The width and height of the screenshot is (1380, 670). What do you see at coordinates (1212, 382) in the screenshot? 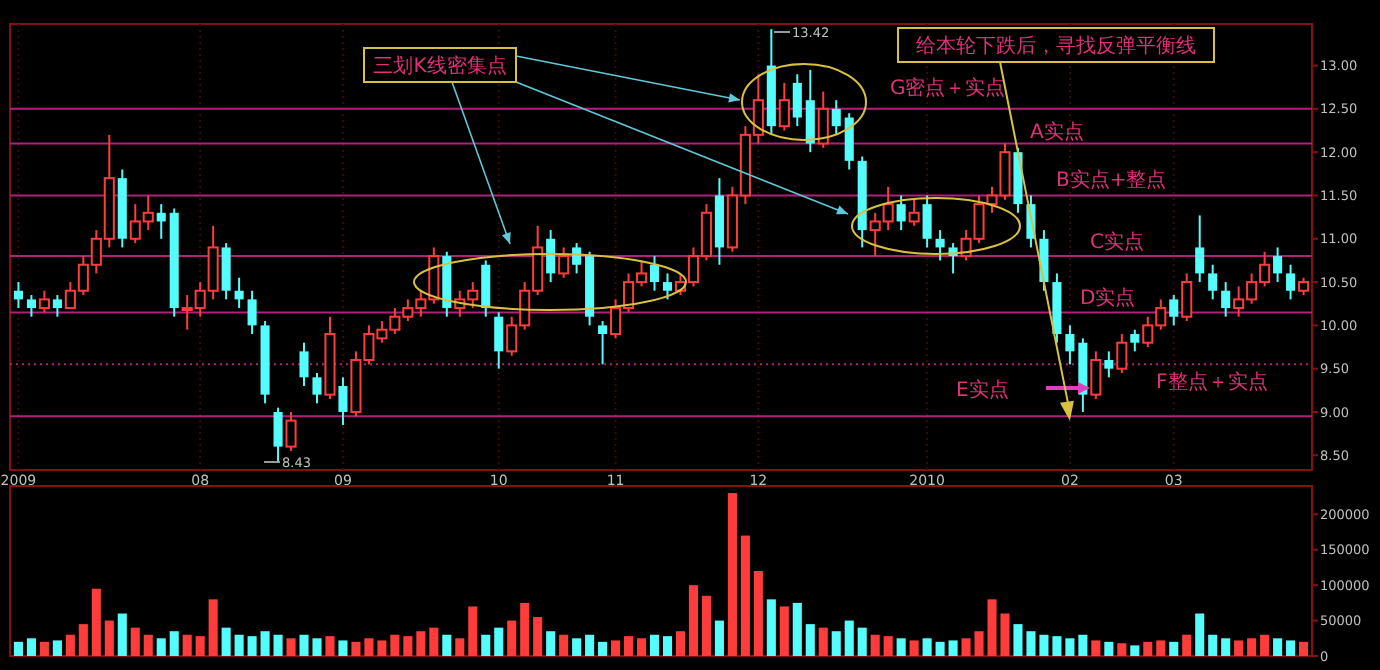
I see `ref-line-label: F整点＋实点` at bounding box center [1212, 382].